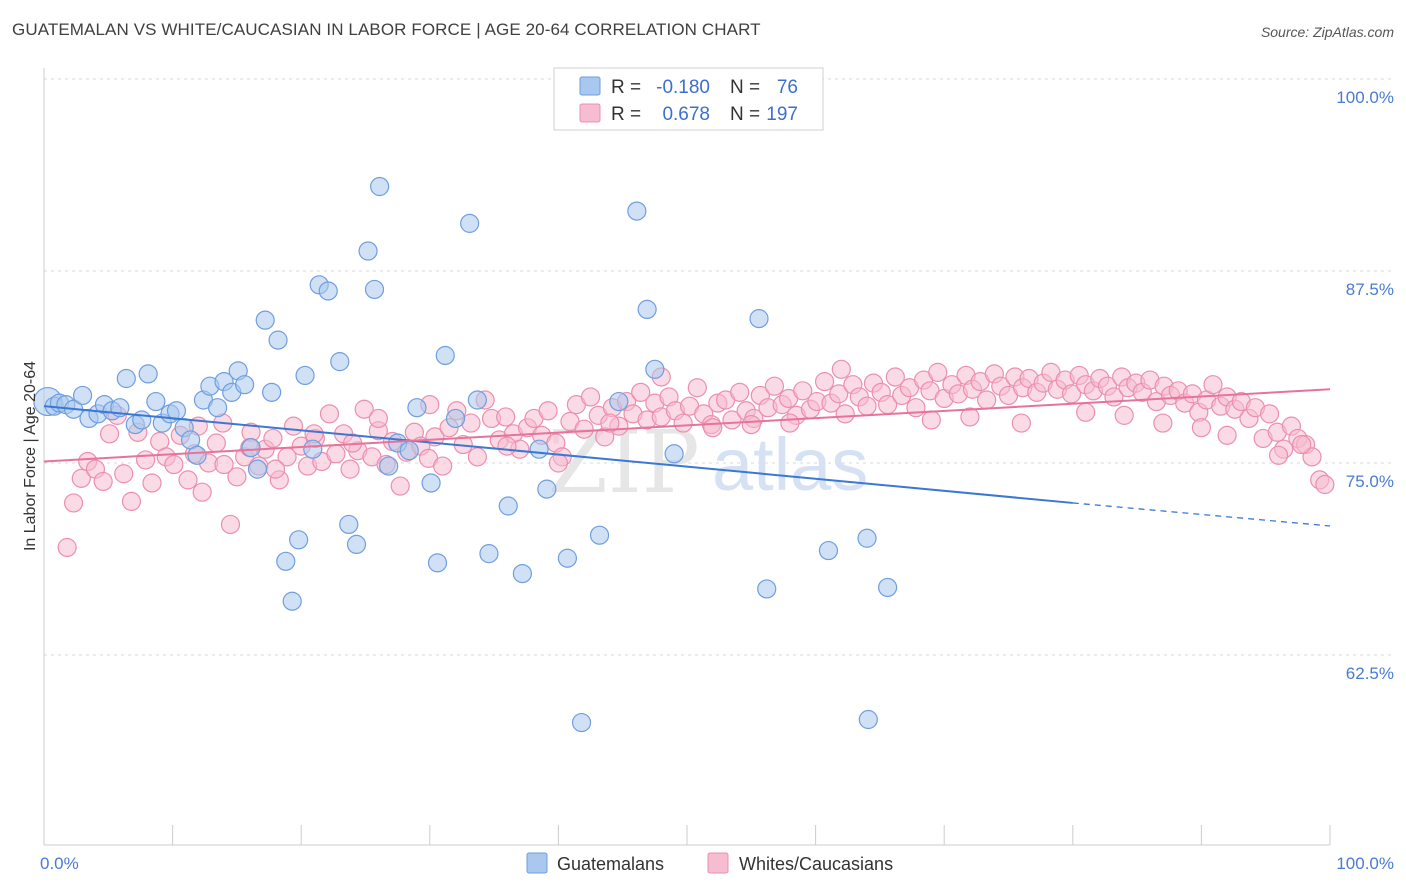 The width and height of the screenshot is (1406, 892). I want to click on legend-n-label-1: N =, so click(745, 87).